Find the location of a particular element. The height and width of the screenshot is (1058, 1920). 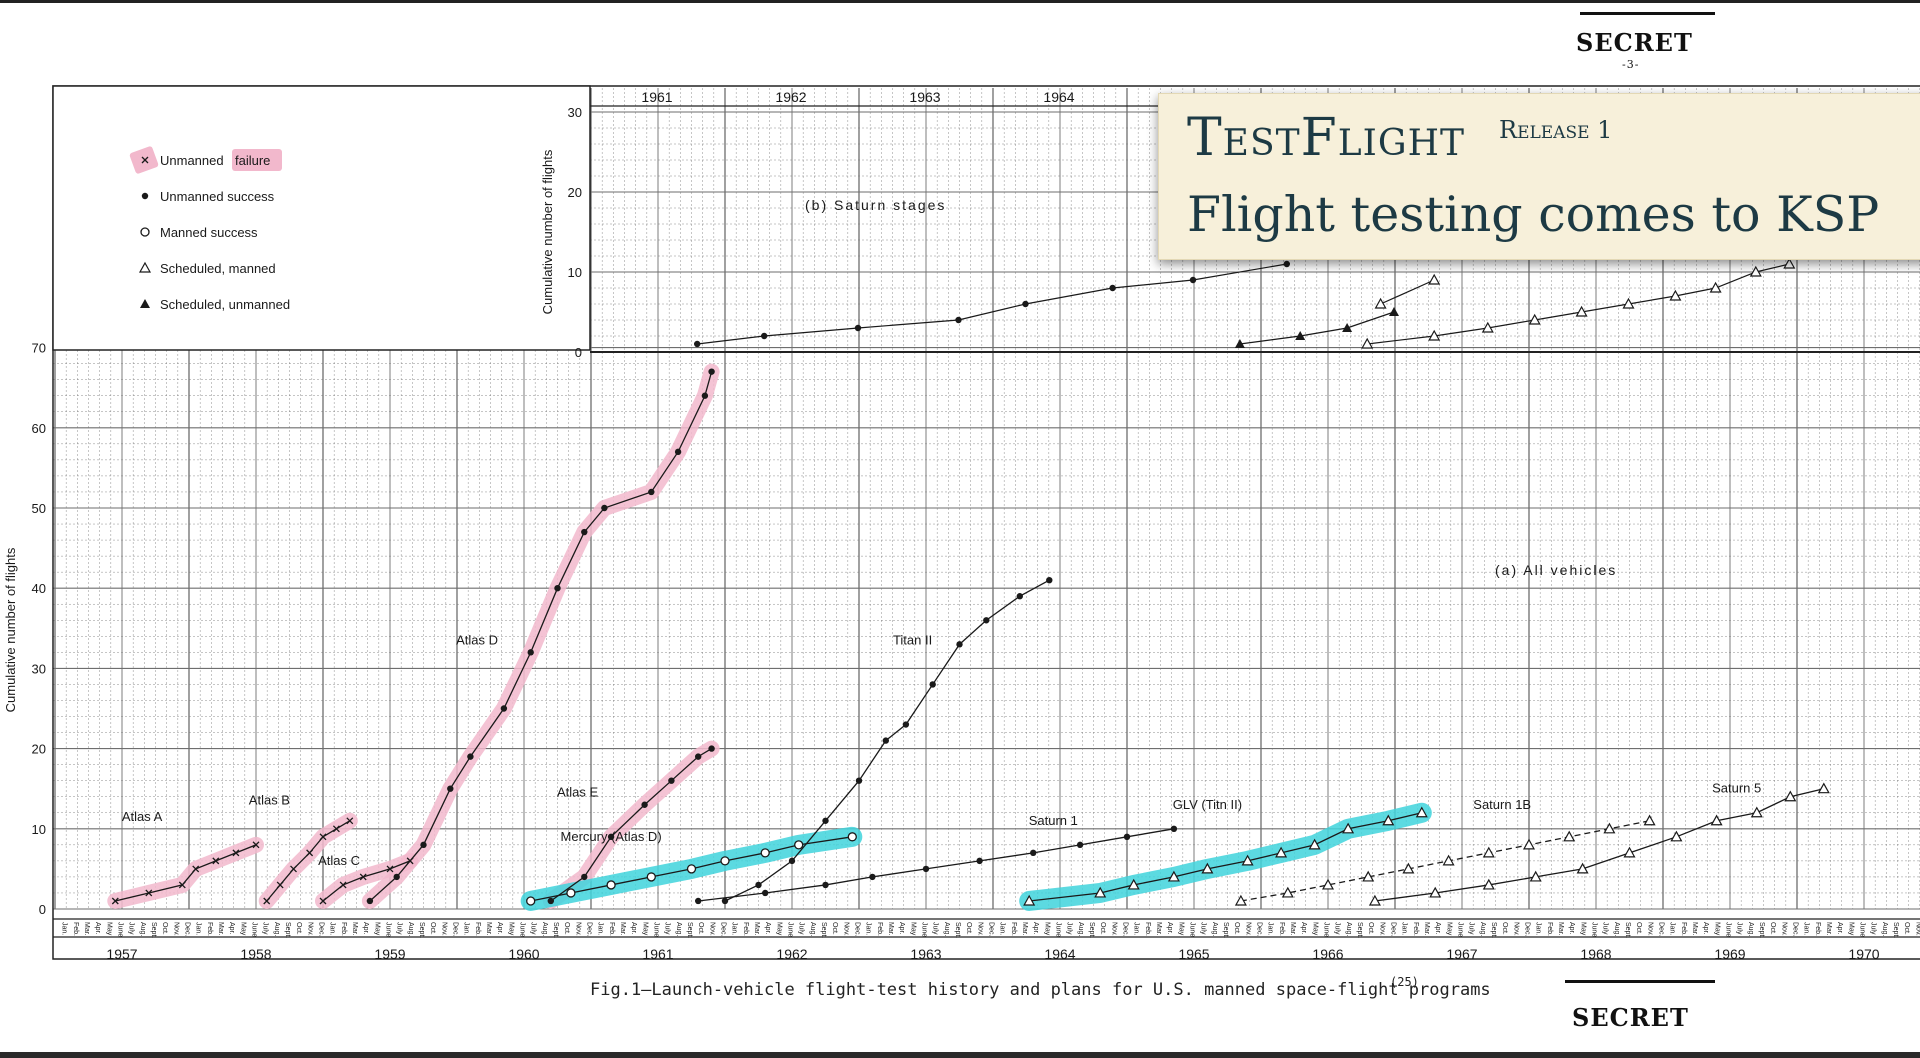

y-tick-label: 70 is located at coordinates (39, 348).